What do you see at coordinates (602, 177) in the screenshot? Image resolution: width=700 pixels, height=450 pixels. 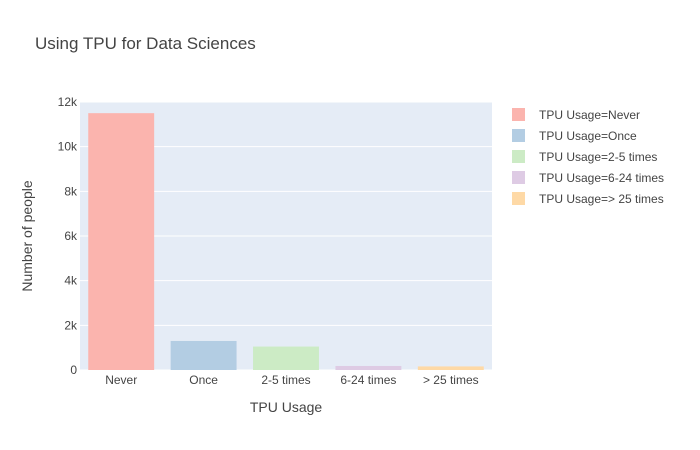 I see `legend-label: TPU Usage=6-24 times` at bounding box center [602, 177].